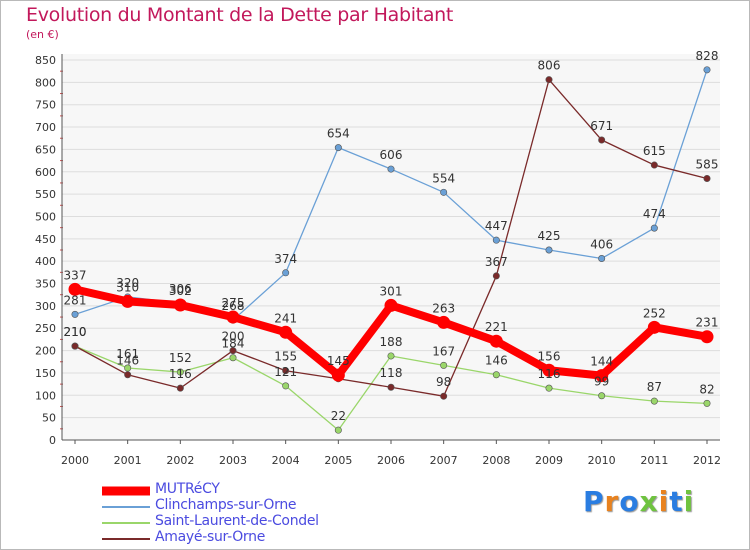 This screenshot has height=550, width=750. What do you see at coordinates (187, 489) in the screenshot?
I see `legend-label: MUTRéCY` at bounding box center [187, 489].